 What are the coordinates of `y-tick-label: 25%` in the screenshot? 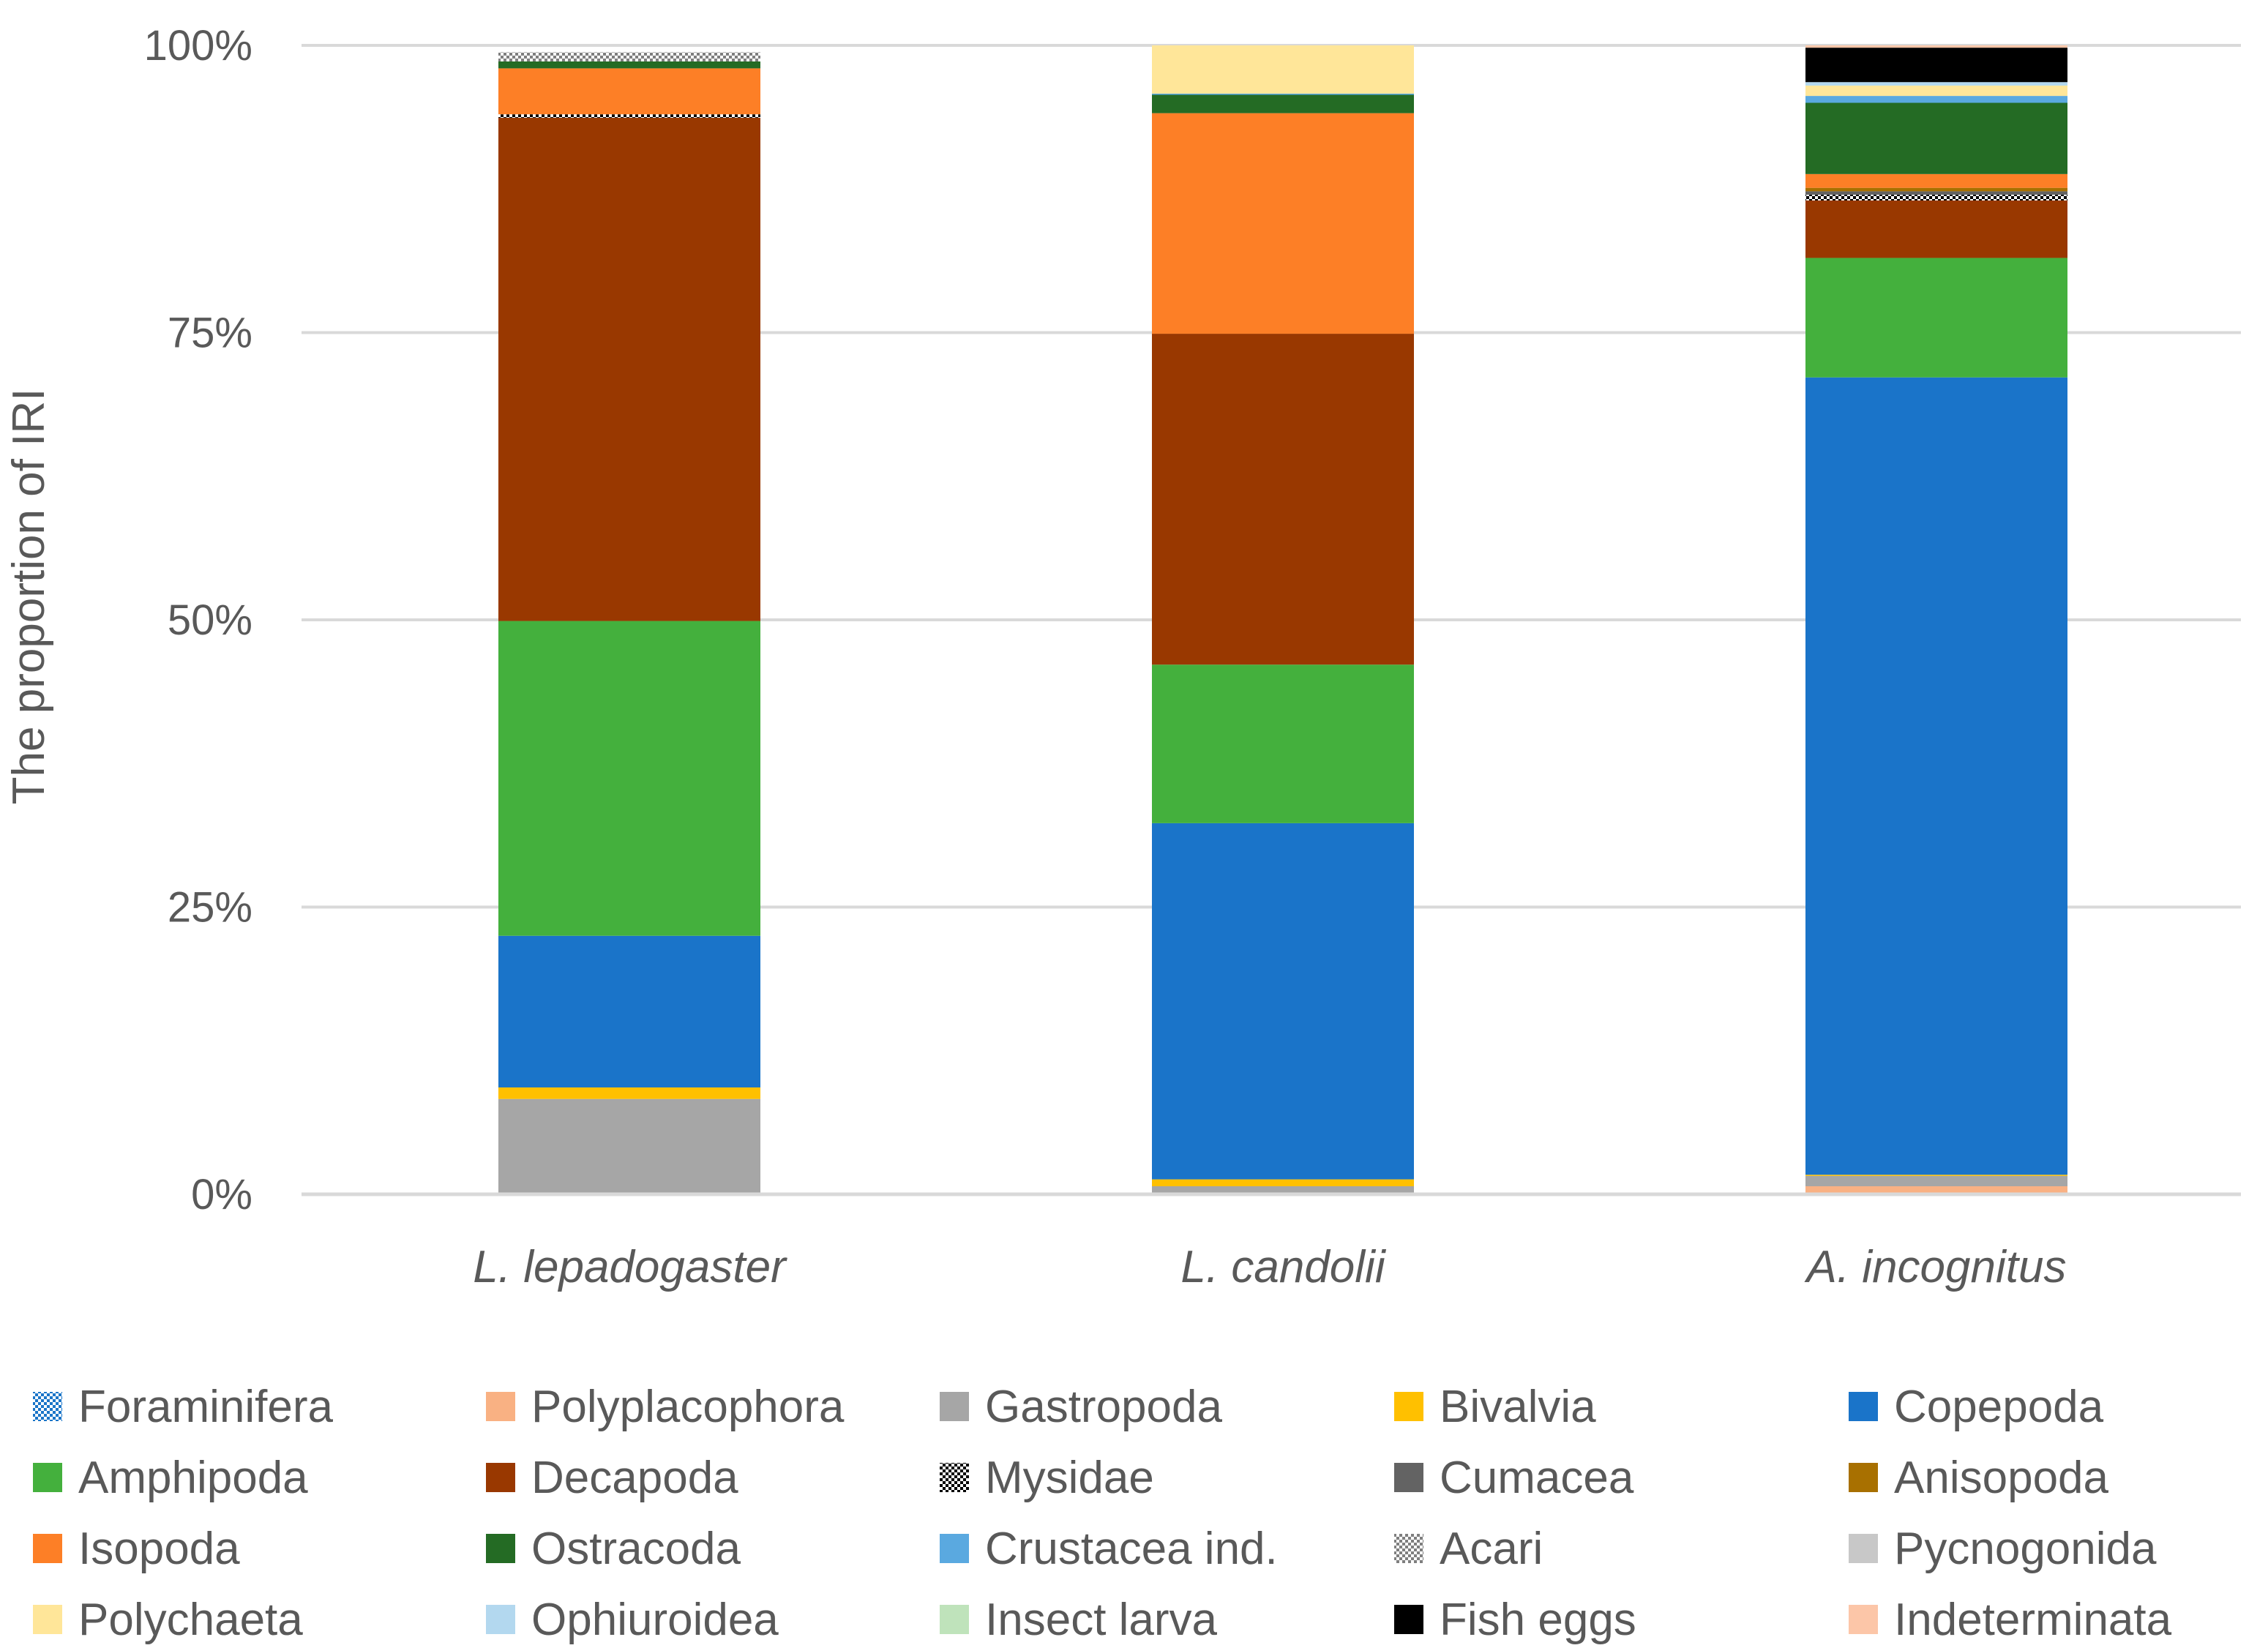 It's located at (210, 908).